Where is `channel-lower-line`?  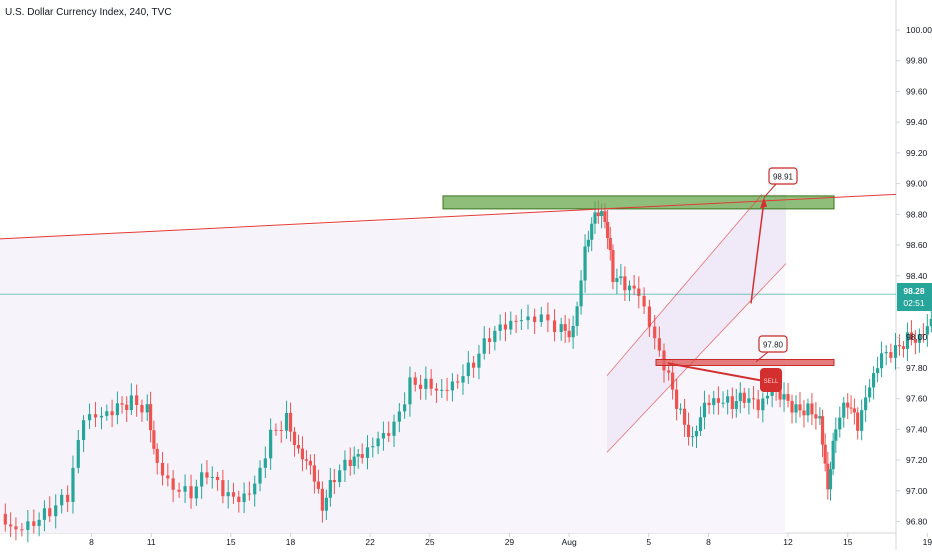
channel-lower-line is located at coordinates (696, 358).